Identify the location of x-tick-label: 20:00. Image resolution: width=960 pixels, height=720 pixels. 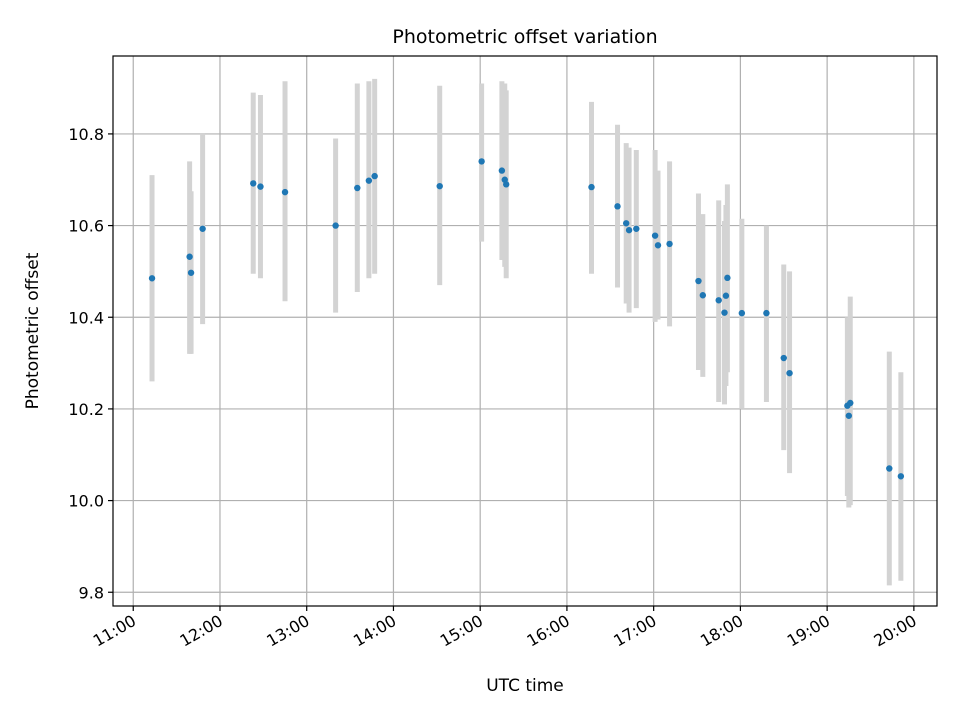
(894, 631).